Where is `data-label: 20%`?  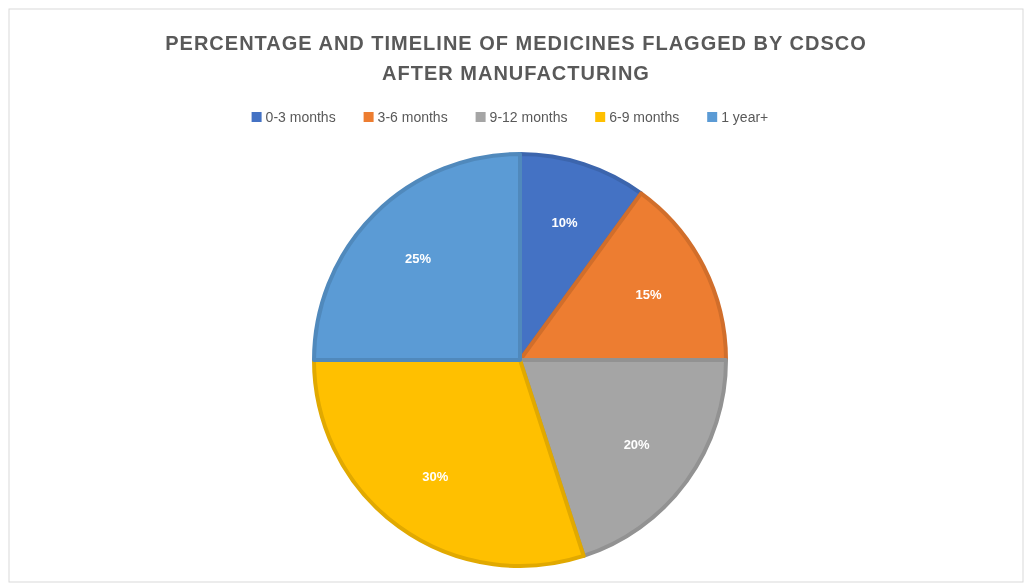 data-label: 20% is located at coordinates (637, 445).